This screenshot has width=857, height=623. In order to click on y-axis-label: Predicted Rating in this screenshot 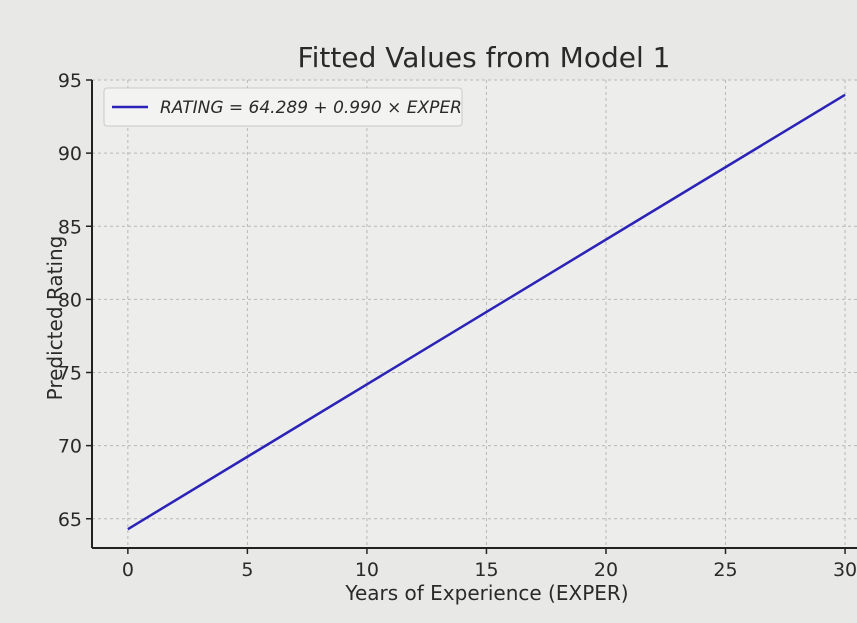, I will do `click(55, 318)`.